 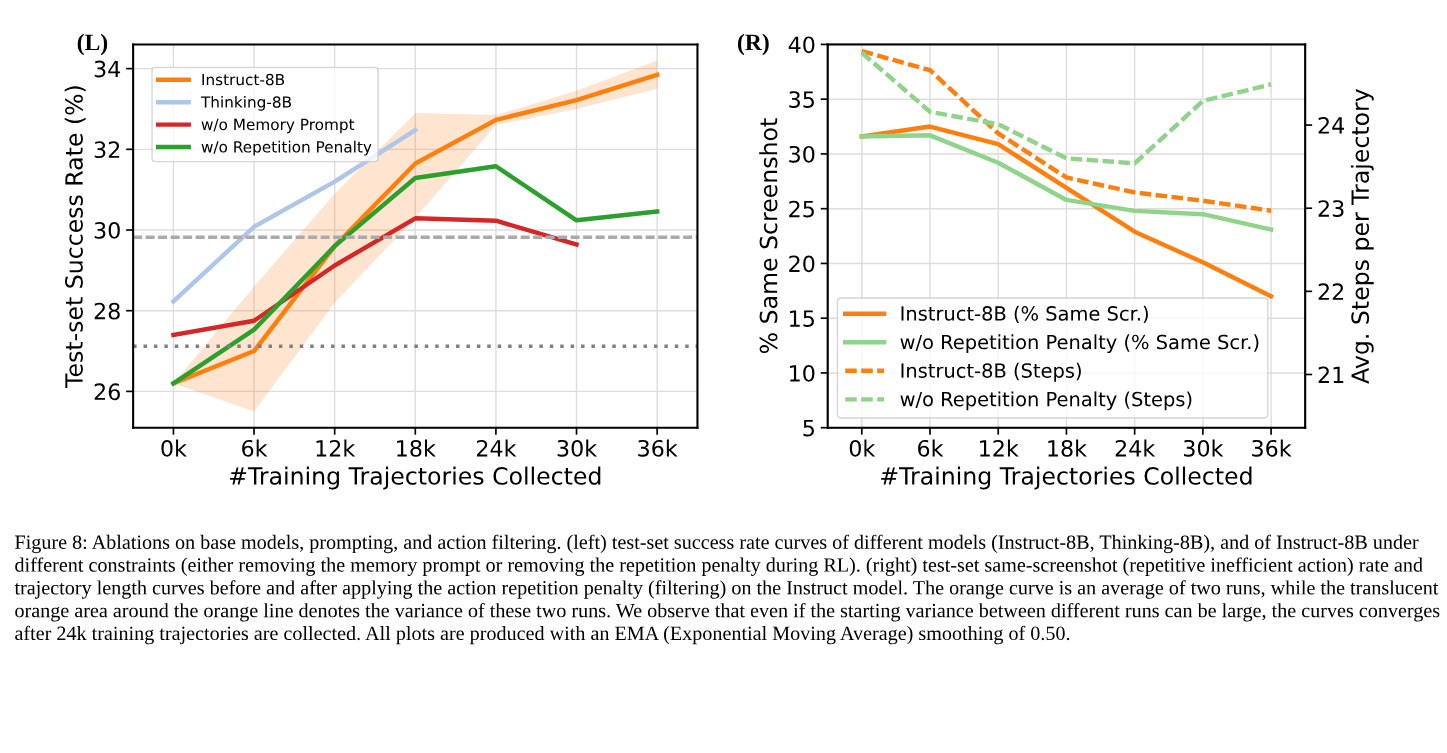 What do you see at coordinates (75, 237) in the screenshot?
I see `y-axis-title: Test-set Success Rate (%)` at bounding box center [75, 237].